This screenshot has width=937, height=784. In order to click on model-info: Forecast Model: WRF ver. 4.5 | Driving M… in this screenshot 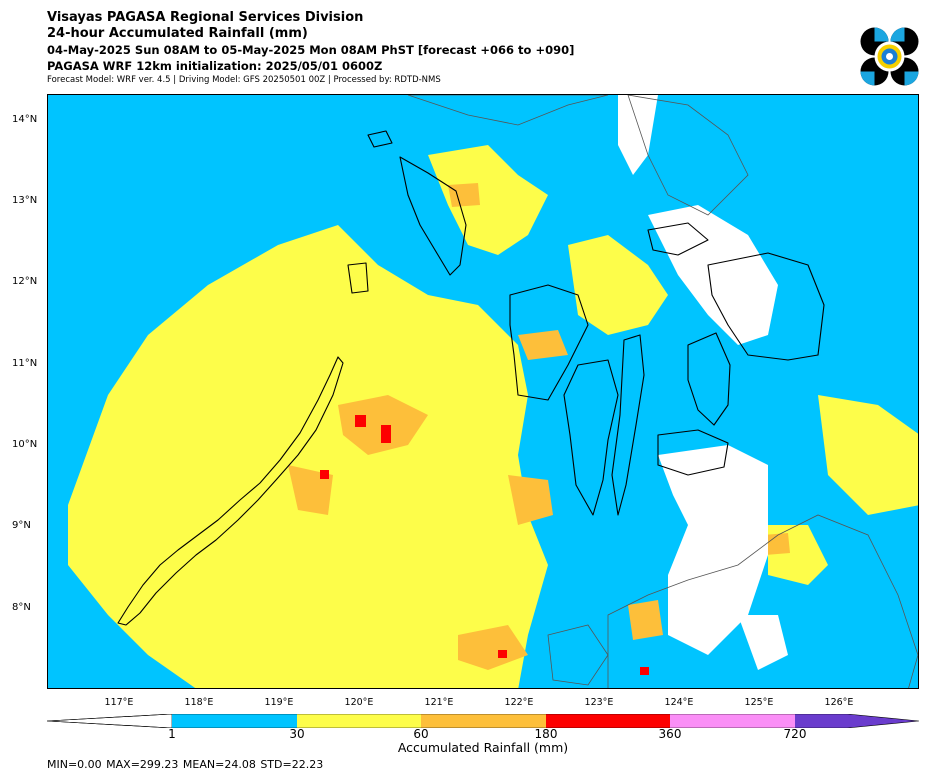, I will do `click(244, 80)`.